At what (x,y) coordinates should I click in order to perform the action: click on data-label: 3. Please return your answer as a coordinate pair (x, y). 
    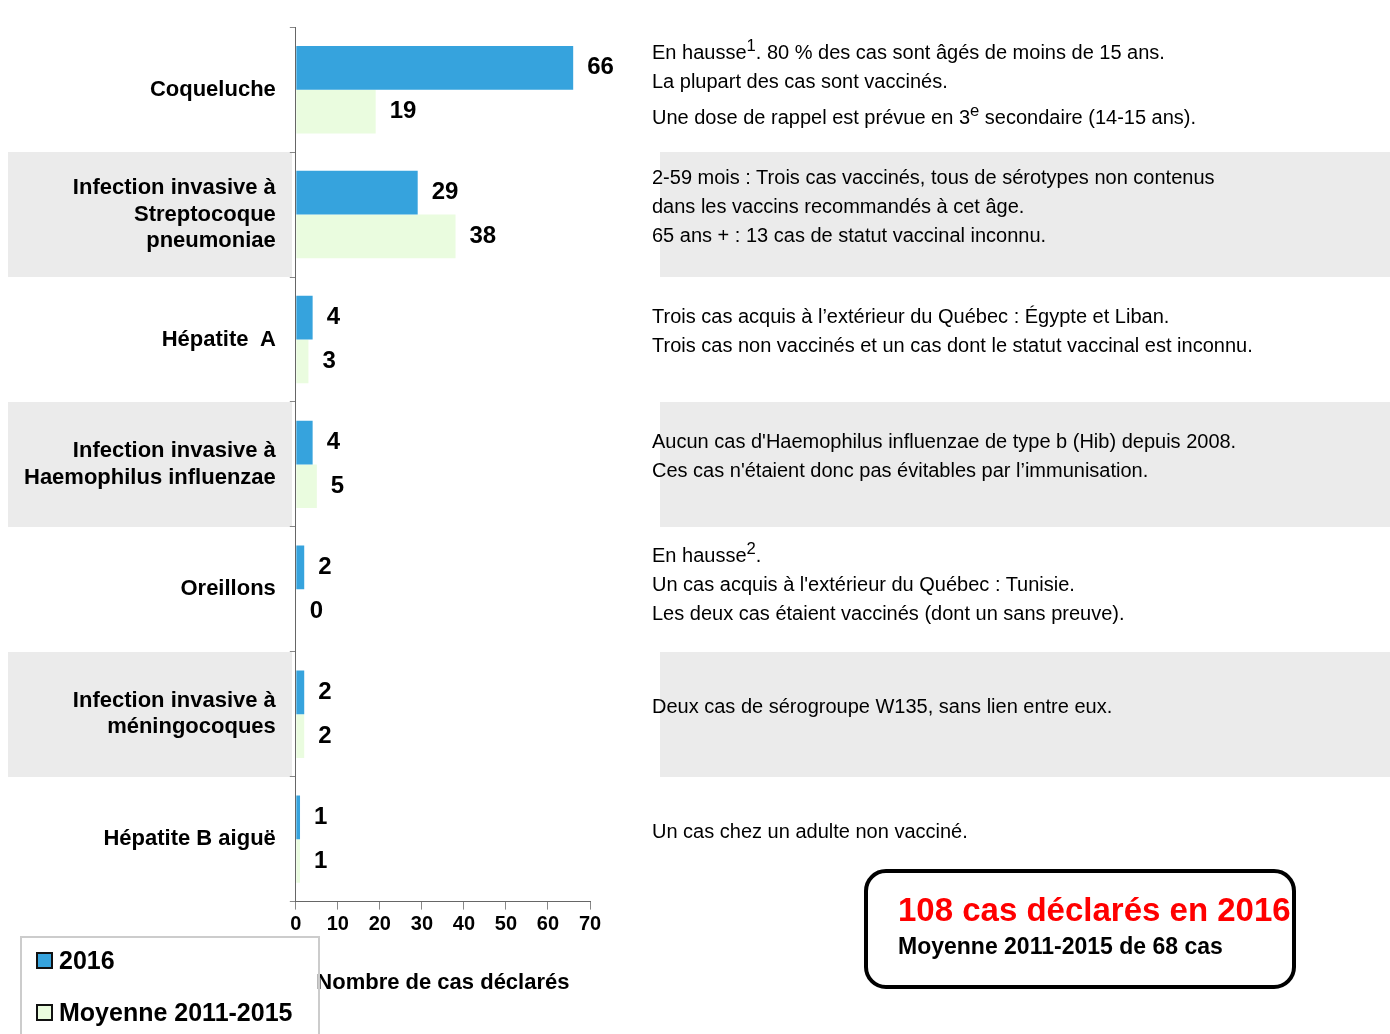
    Looking at the image, I should click on (329, 359).